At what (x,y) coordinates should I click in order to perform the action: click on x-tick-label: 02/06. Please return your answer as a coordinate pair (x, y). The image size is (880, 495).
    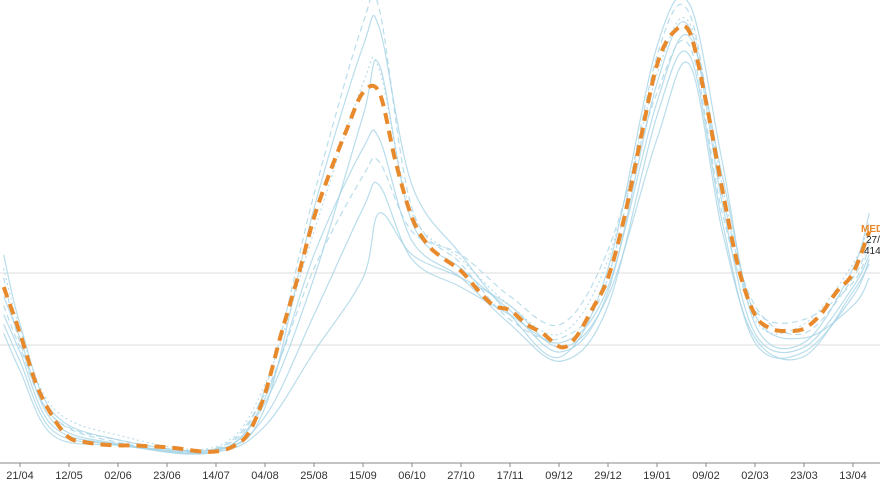
    Looking at the image, I should click on (118, 476).